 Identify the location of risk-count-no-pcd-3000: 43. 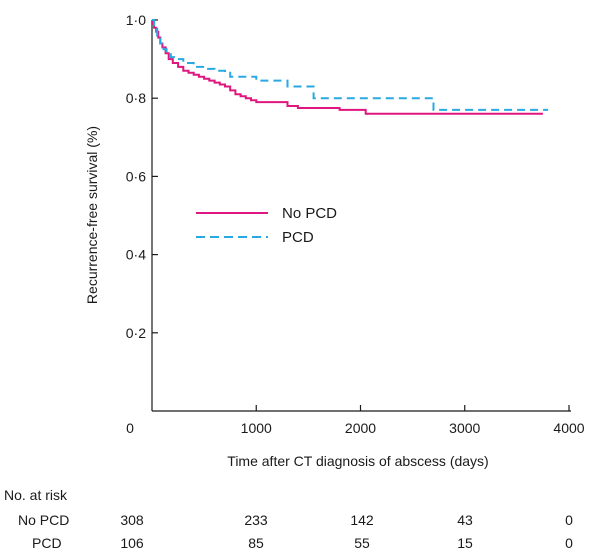
(465, 520).